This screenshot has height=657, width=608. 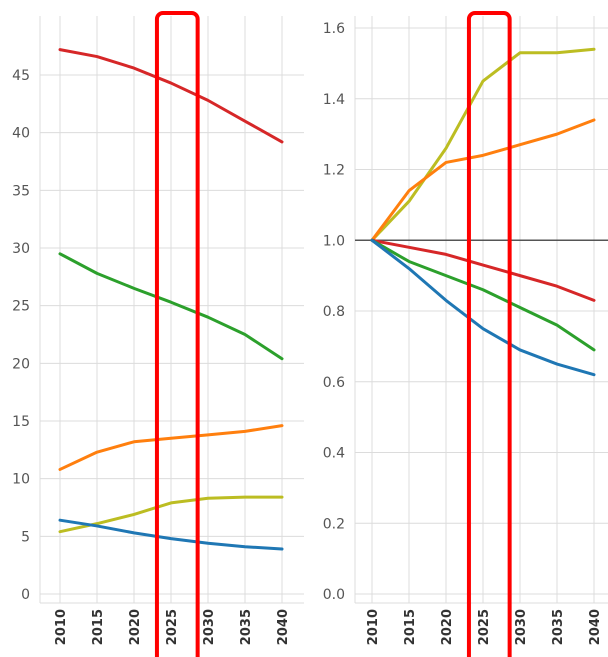 I want to click on x-tick-label-1-1: 2015, so click(x=410, y=627).